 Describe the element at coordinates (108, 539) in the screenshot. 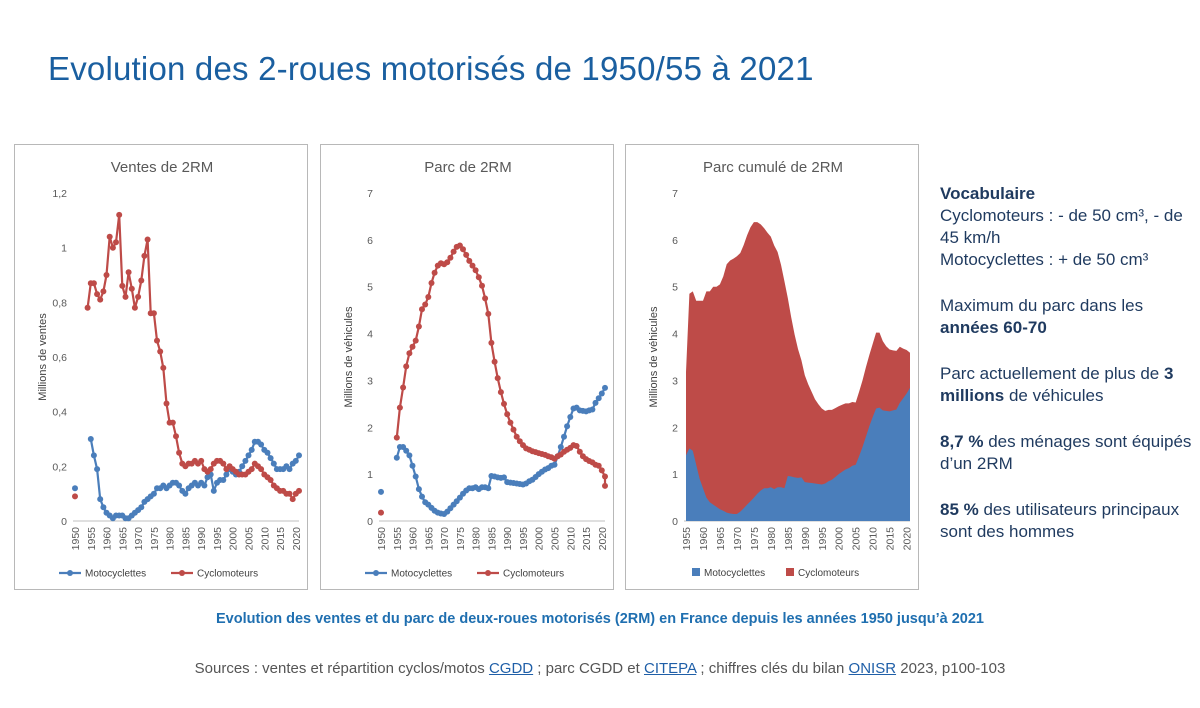

I see `x-tick-label: 1960` at that location.